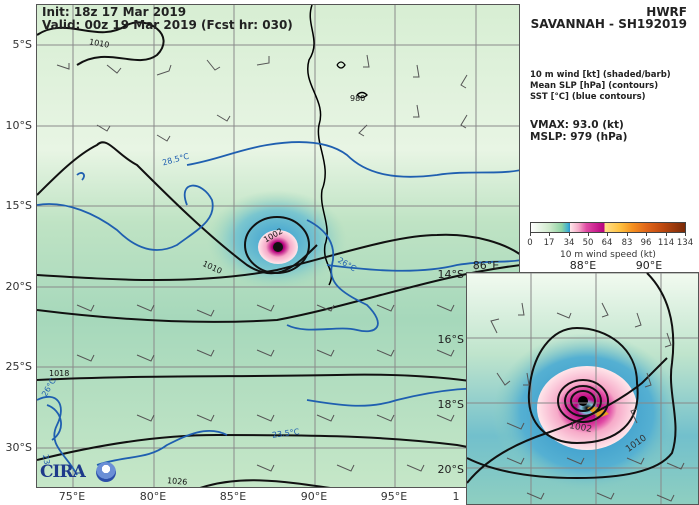  What do you see at coordinates (577, 125) in the screenshot?
I see `vmax-value: VMAX: 93.0 (kt)` at bounding box center [577, 125].